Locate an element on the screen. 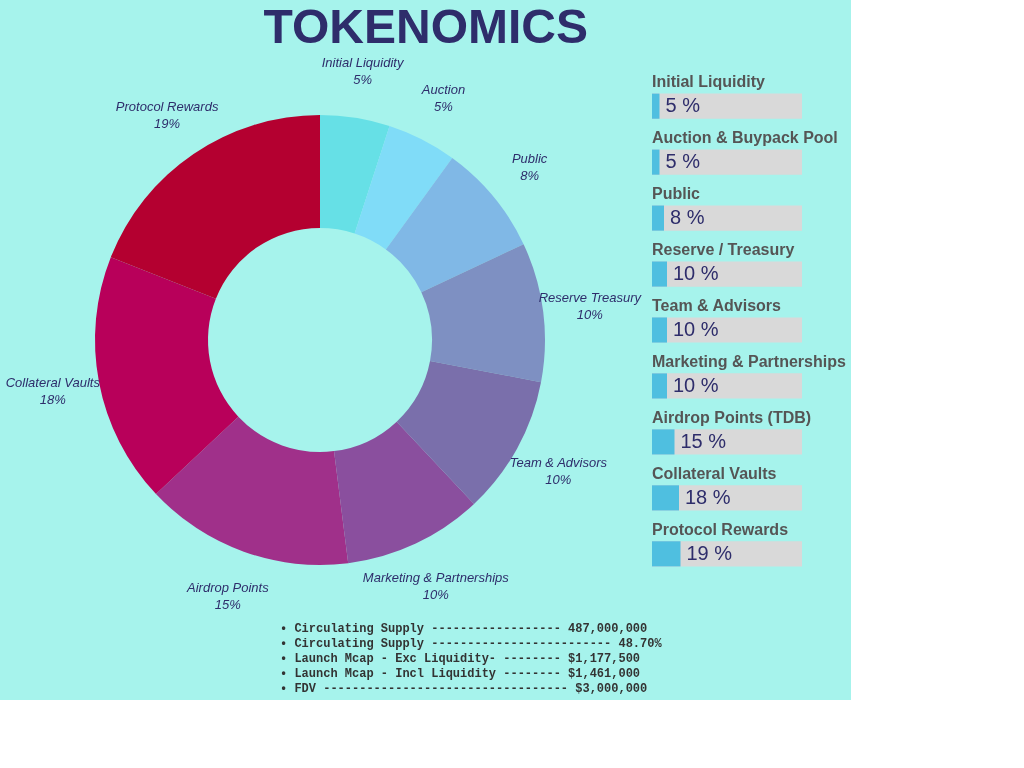 Image resolution: width=1024 pixels, height=768 pixels. category-label: Public is located at coordinates (676, 194).